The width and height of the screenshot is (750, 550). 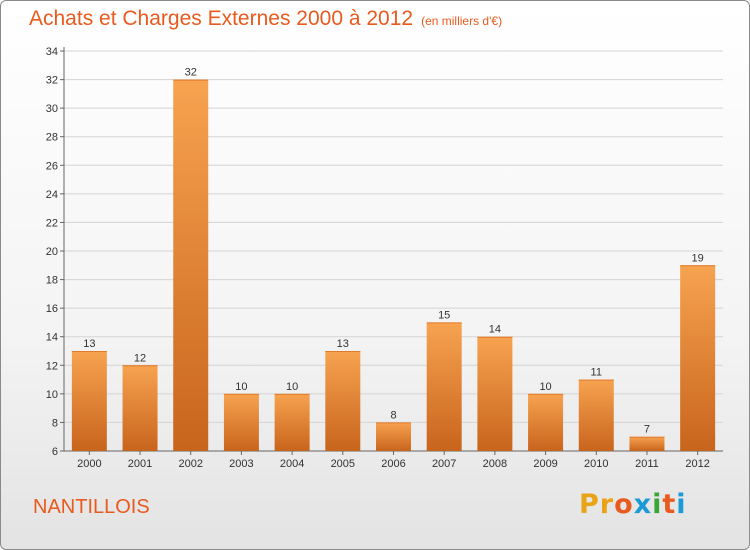 What do you see at coordinates (52, 338) in the screenshot?
I see `y-tick-label: 14` at bounding box center [52, 338].